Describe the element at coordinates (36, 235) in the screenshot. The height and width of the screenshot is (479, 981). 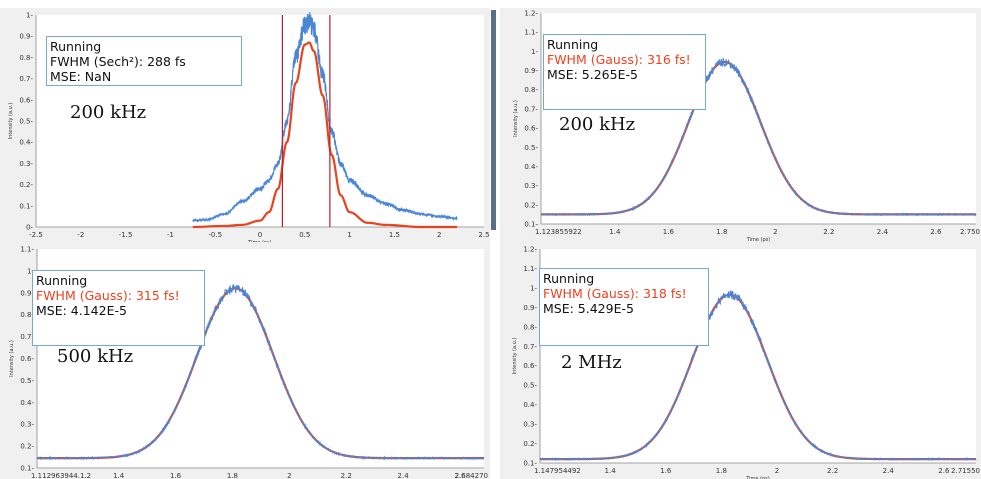
I see `x-tick-label: -2.5` at that location.